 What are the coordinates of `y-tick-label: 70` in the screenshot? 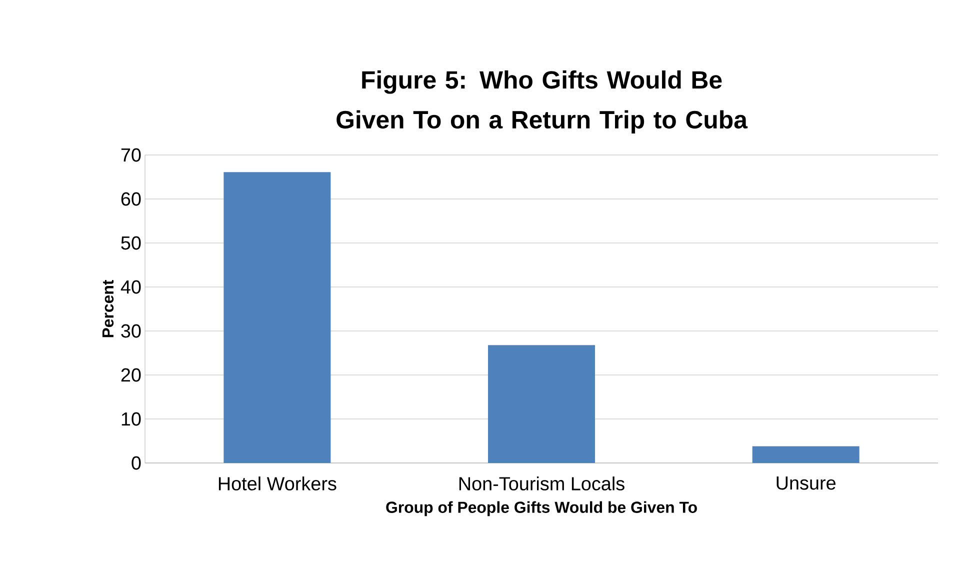 It's located at (131, 155).